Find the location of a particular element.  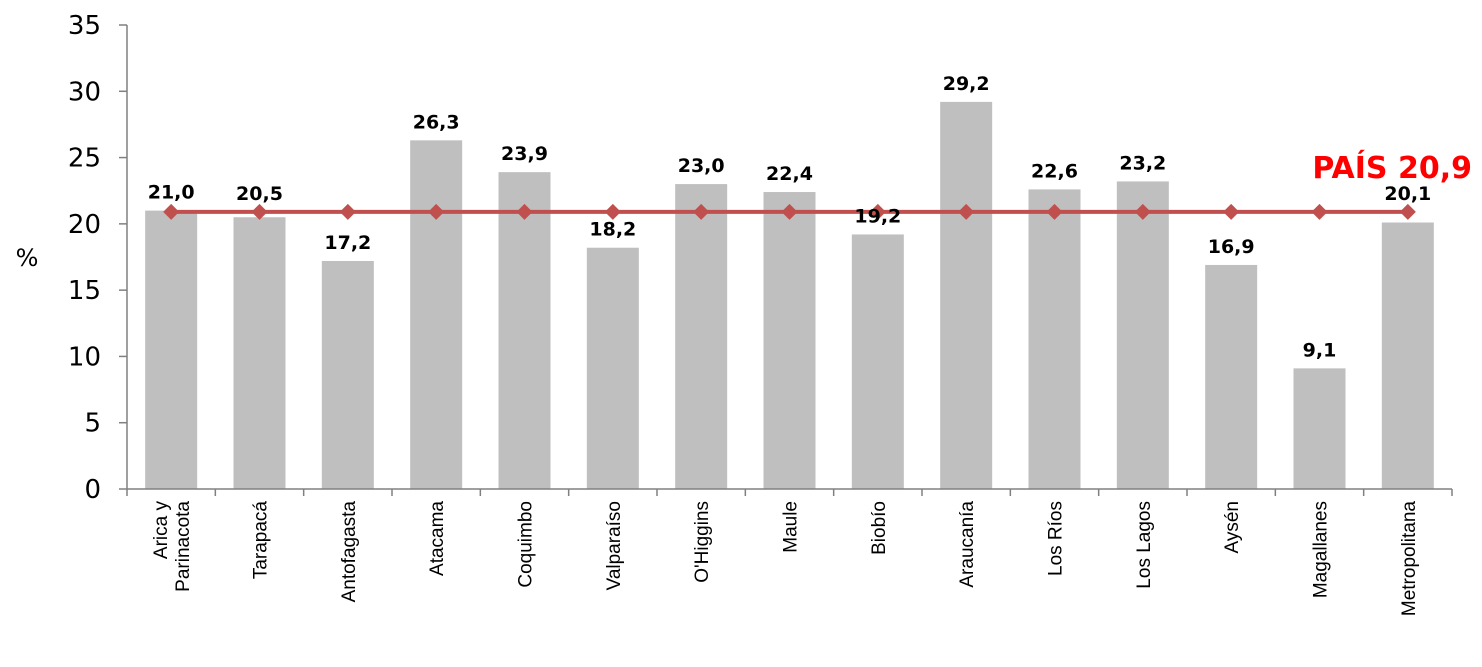

y-axis-title: % is located at coordinates (27, 258).